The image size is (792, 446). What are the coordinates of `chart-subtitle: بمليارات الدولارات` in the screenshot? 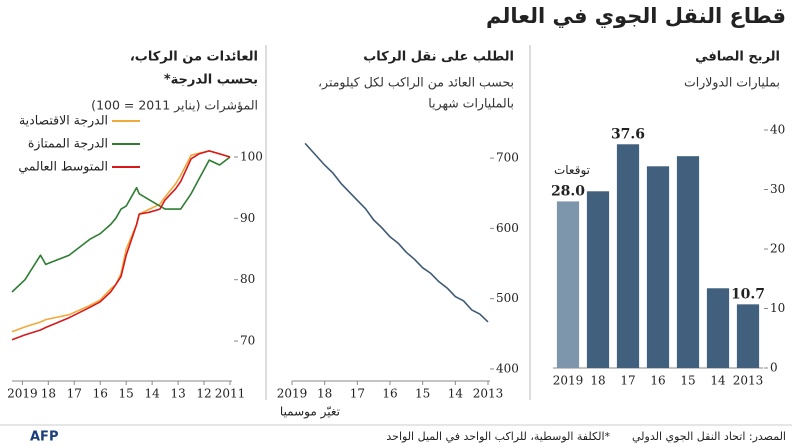 It's located at (732, 83).